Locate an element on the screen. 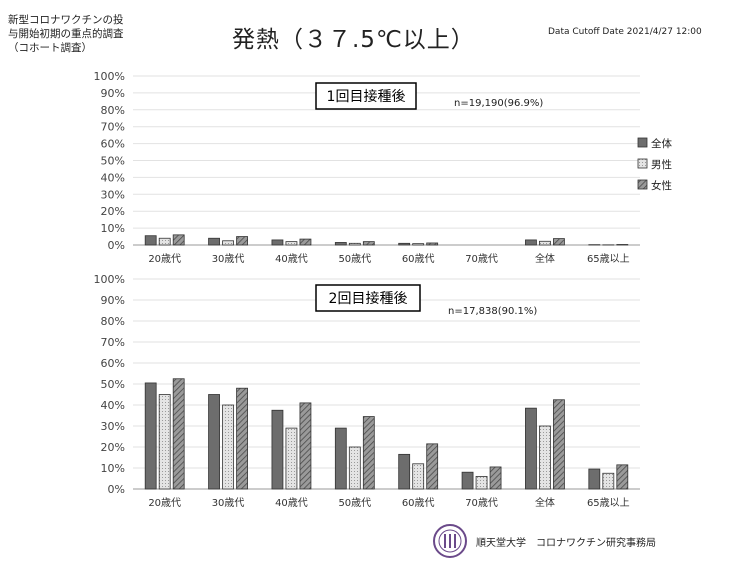  panel-title: 1回目接種後 is located at coordinates (366, 96).